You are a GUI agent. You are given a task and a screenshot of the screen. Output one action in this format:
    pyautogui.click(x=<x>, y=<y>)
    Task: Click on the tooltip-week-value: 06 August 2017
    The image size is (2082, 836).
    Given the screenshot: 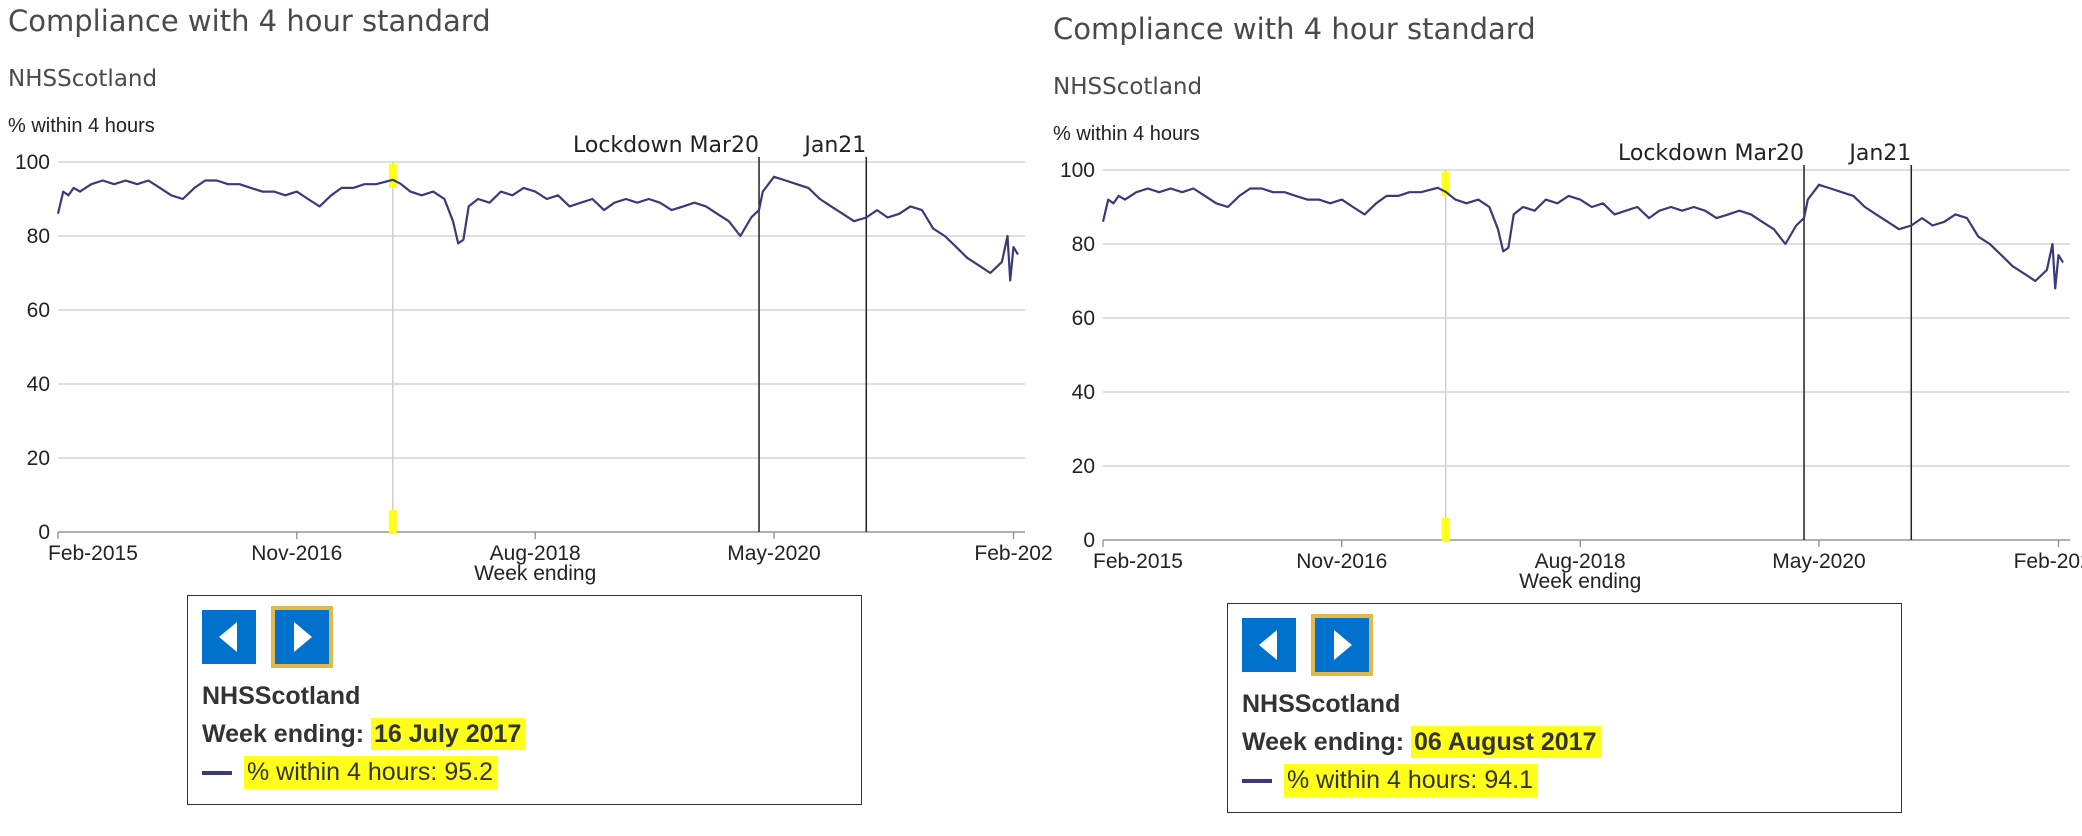 What is the action you would take?
    pyautogui.click(x=1506, y=742)
    